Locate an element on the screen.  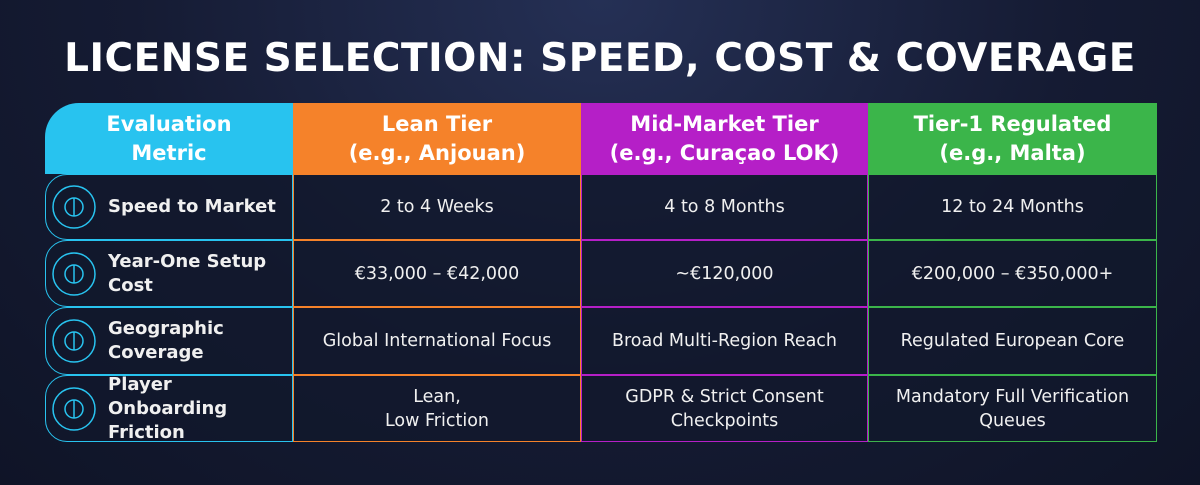
value-cell: €33,000 – €42,000 is located at coordinates (437, 273).